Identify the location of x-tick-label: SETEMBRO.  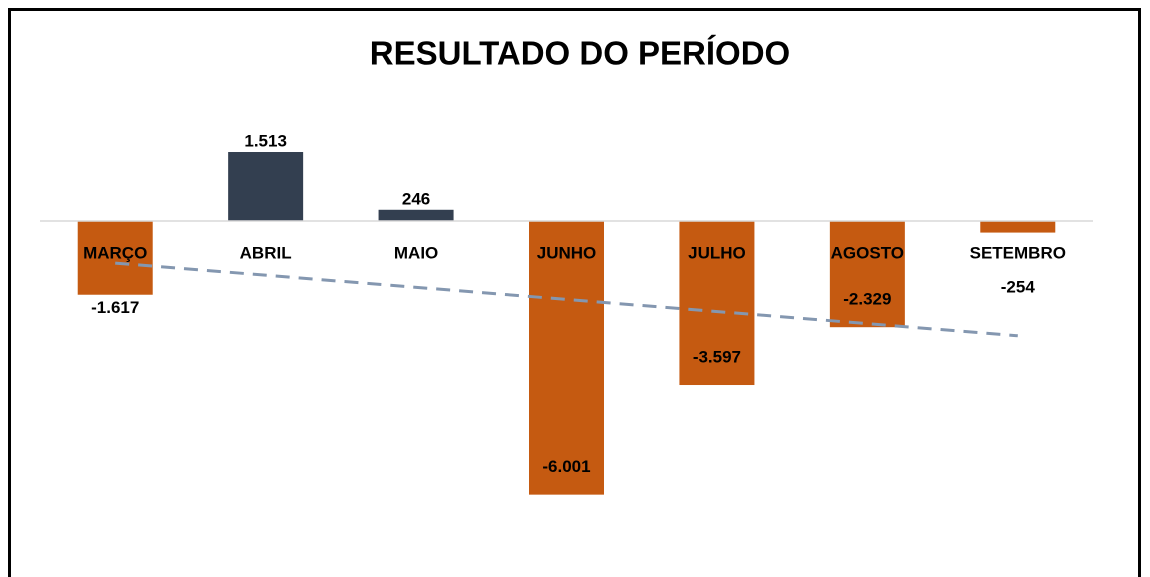
(1018, 252).